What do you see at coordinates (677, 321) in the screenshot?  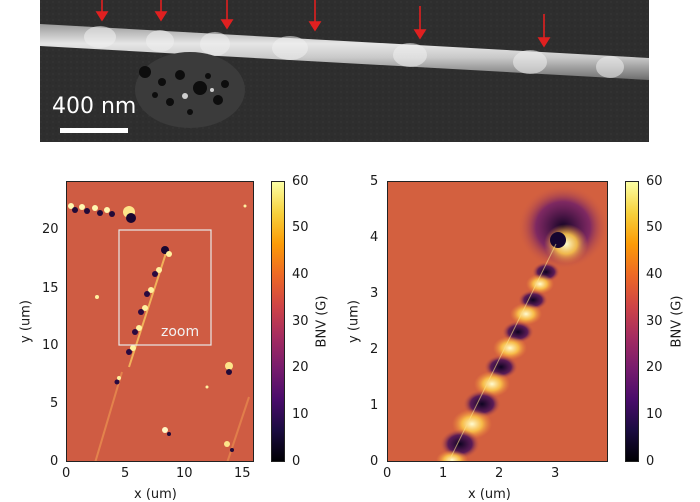 I see `right-colorbar-label: BNV (G)` at bounding box center [677, 321].